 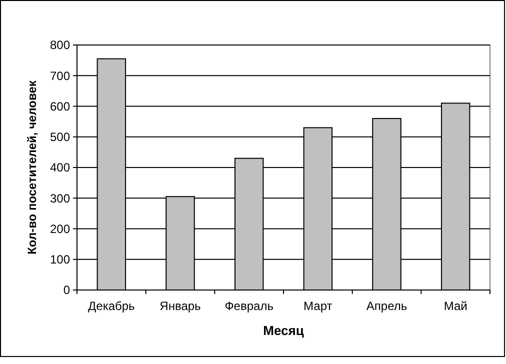 I want to click on x-tick-label: Май, so click(x=456, y=306).